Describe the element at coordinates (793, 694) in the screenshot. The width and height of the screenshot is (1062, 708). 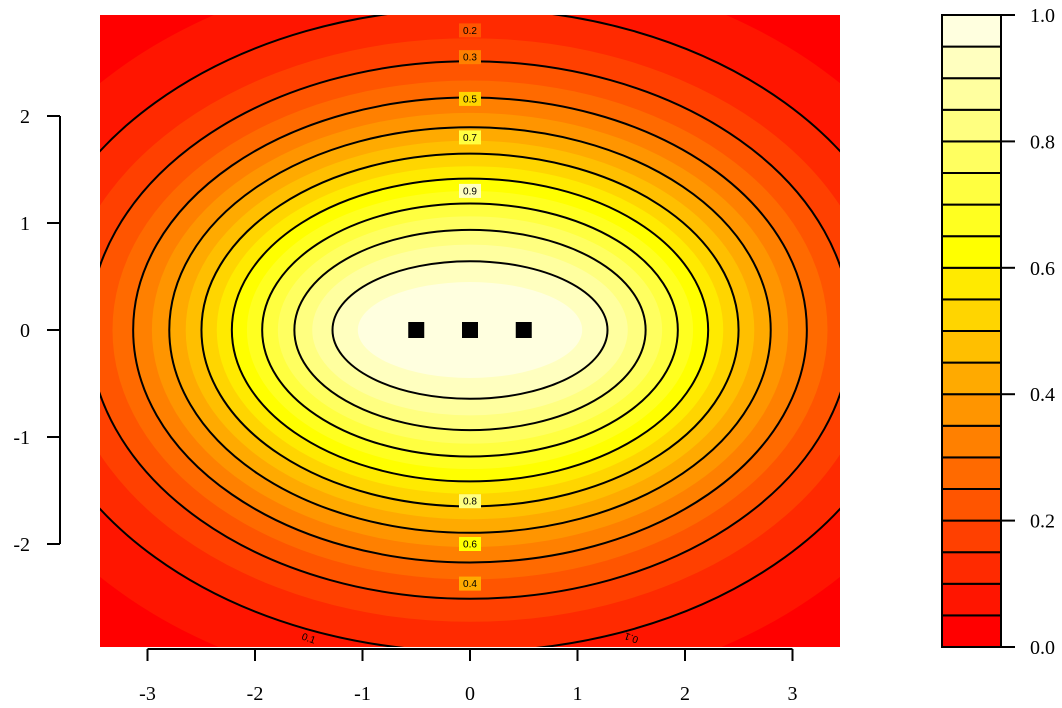
I see `x-tick-label: 3` at that location.